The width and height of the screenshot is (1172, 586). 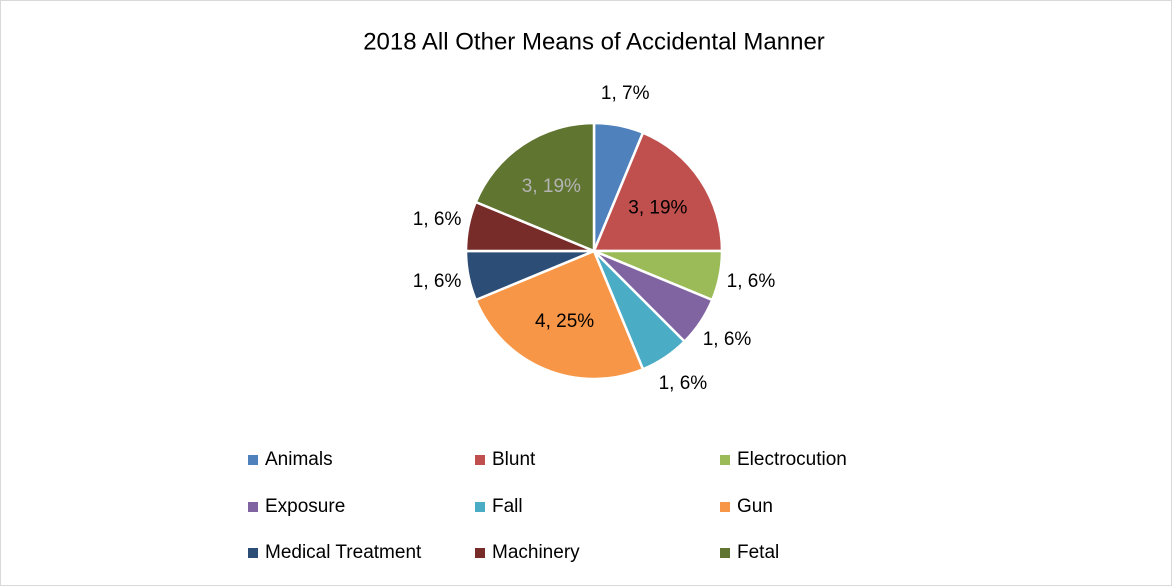 What do you see at coordinates (758, 552) in the screenshot?
I see `legend-label: Fetal` at bounding box center [758, 552].